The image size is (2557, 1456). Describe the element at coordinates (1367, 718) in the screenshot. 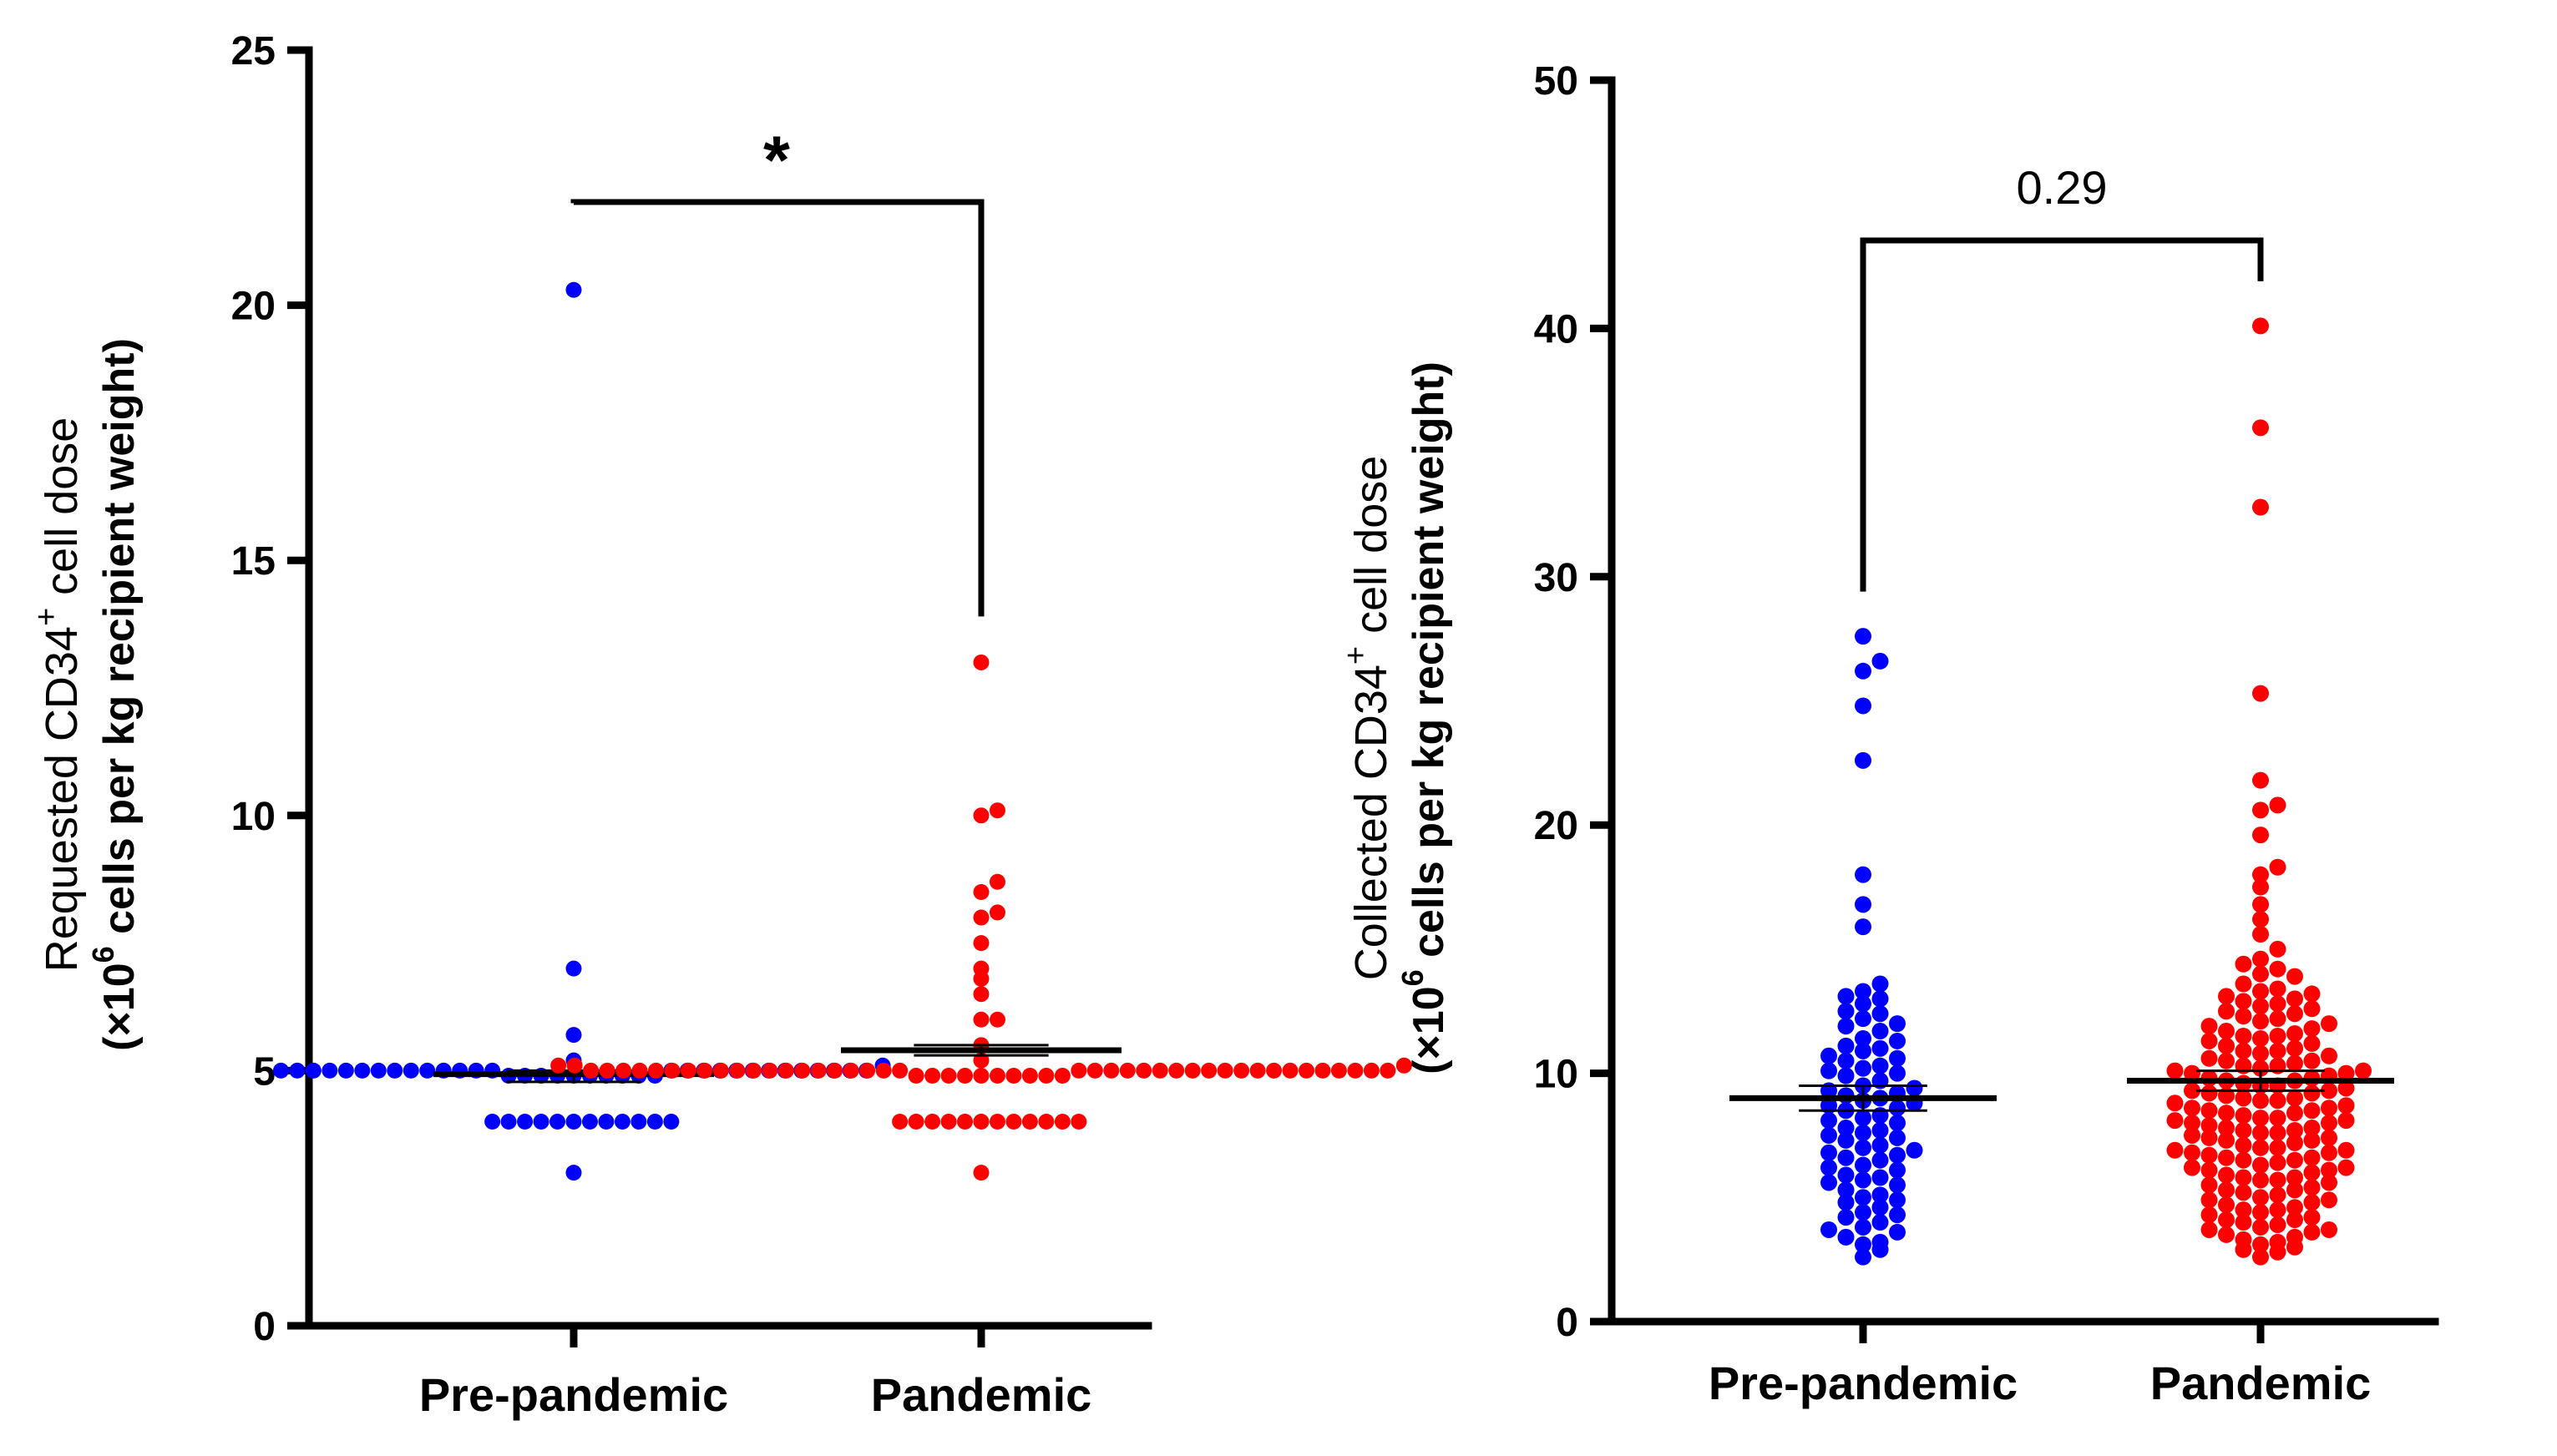

I see `y-axis-label-collected: Collected CD34+ cell dose` at that location.